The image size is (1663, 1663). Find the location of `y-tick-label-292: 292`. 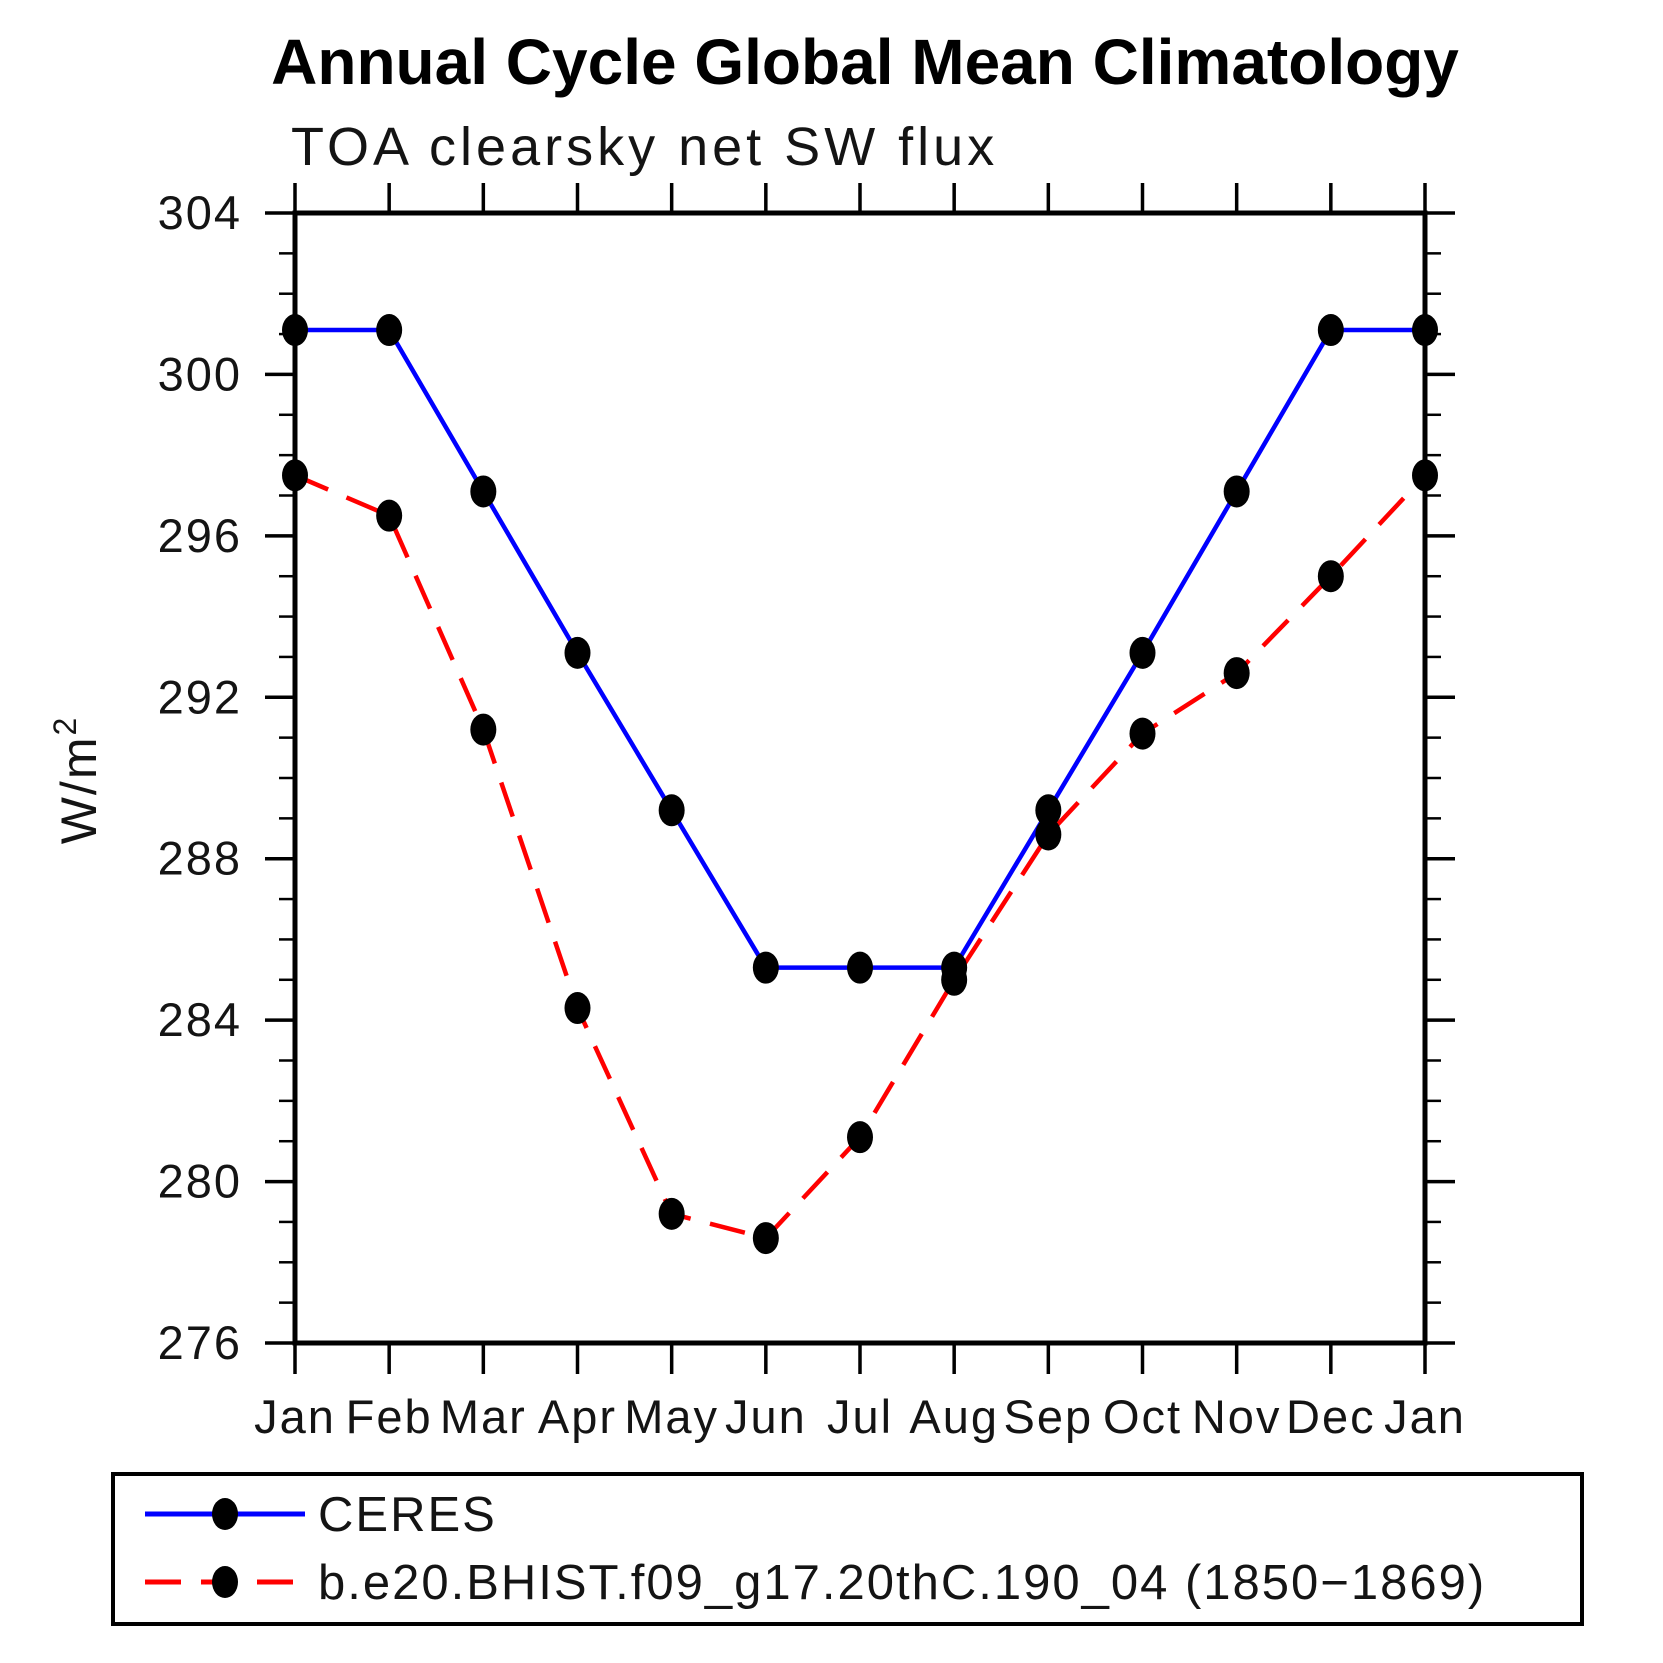

y-tick-label-292: 292 is located at coordinates (200, 696).